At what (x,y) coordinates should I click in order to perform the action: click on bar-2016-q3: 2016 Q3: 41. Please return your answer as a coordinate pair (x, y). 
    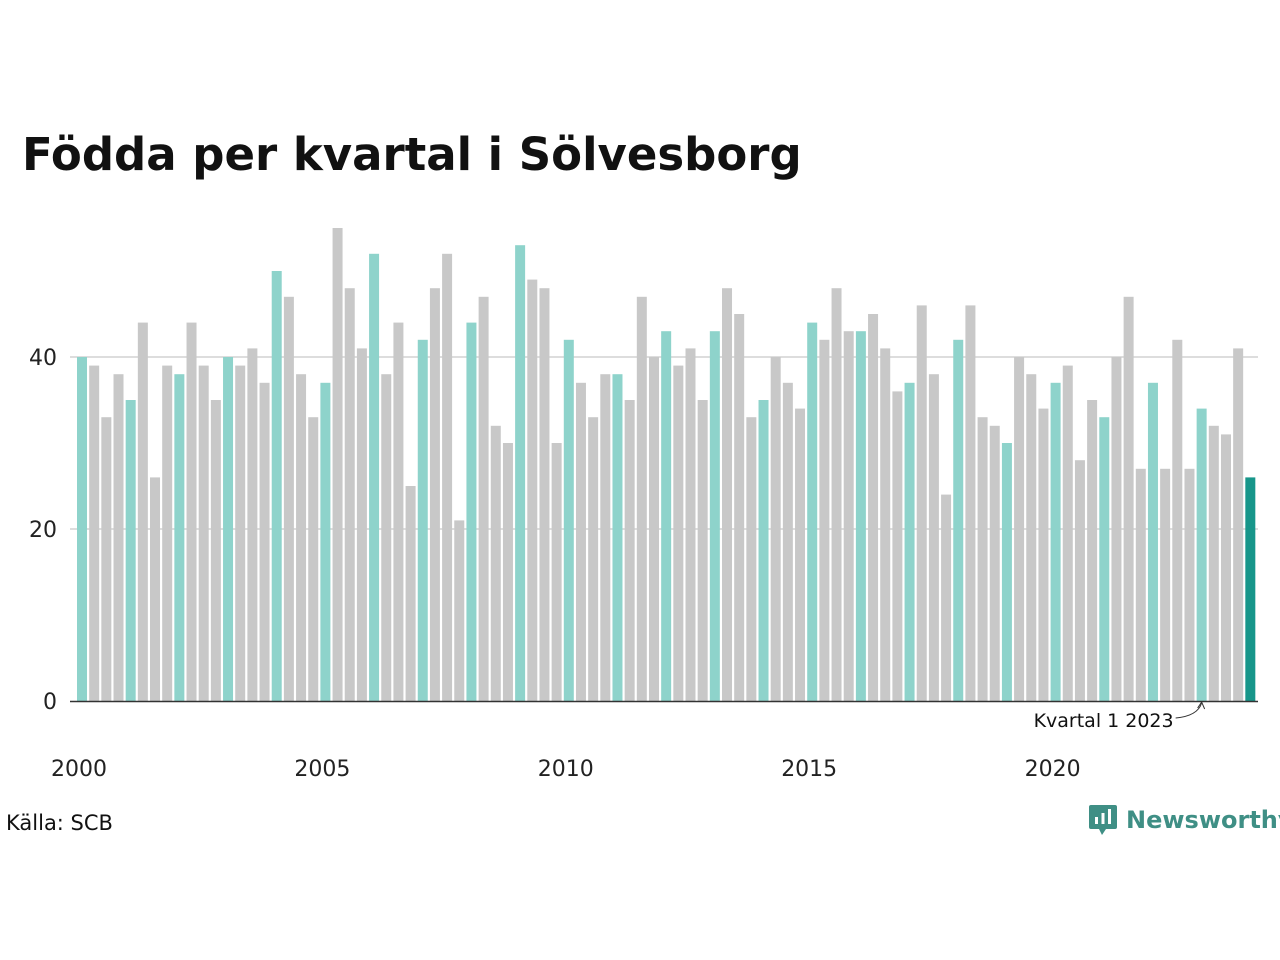
    Looking at the image, I should click on (885, 524).